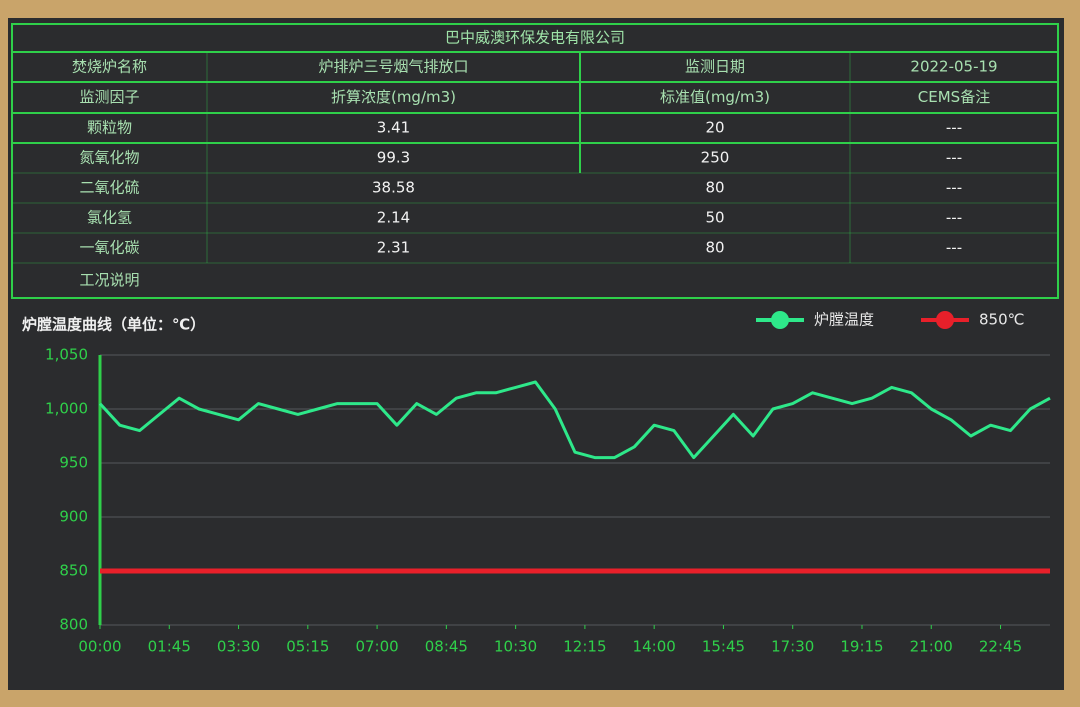  Describe the element at coordinates (584, 647) in the screenshot. I see `x-tick-label: 12:15` at that location.